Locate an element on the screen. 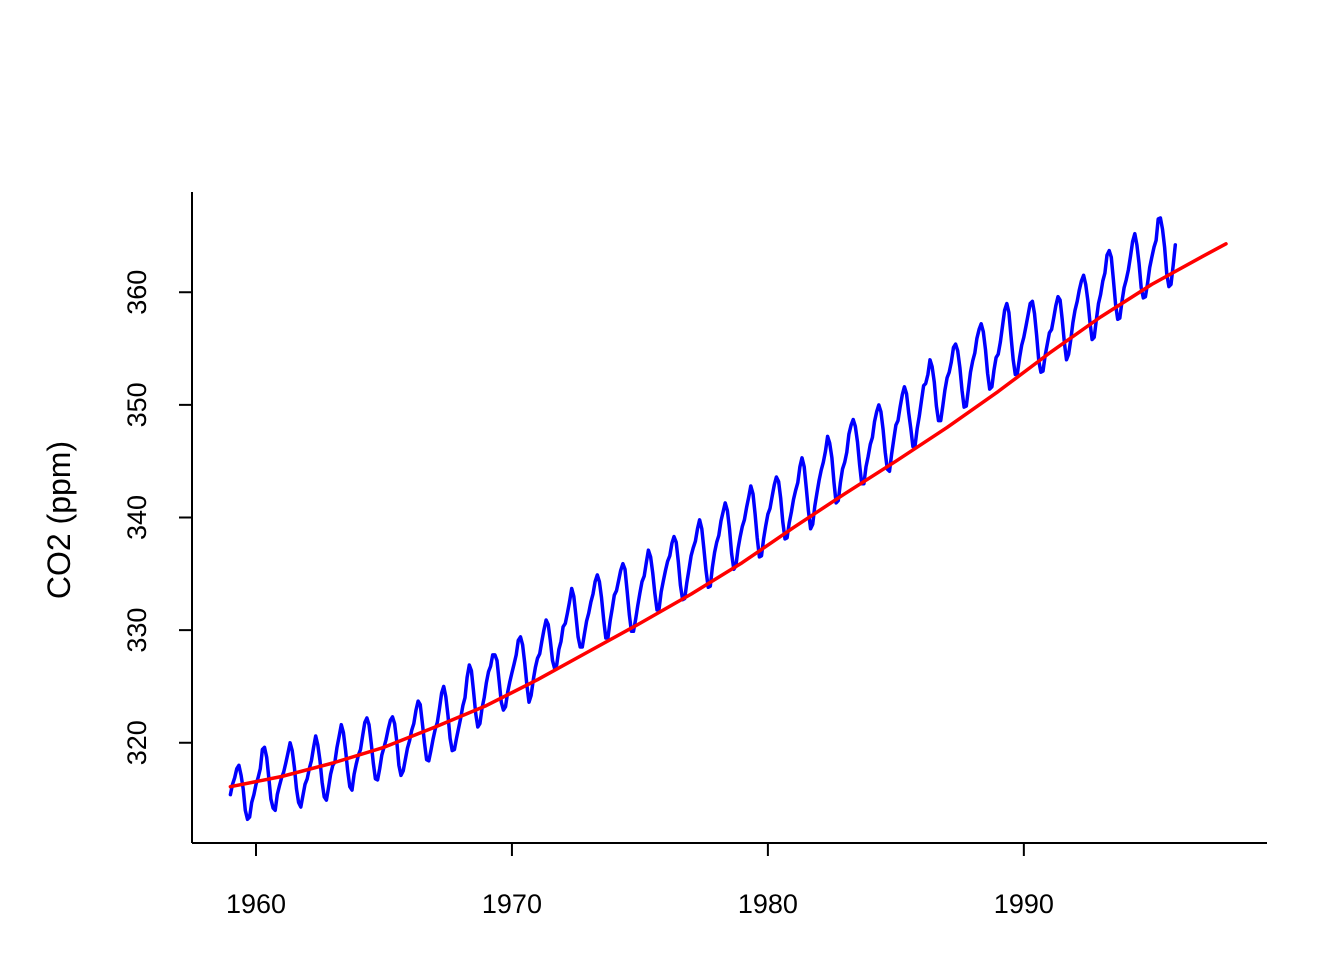 This screenshot has width=1344, height=965. y-tick-label: 320 is located at coordinates (137, 742).